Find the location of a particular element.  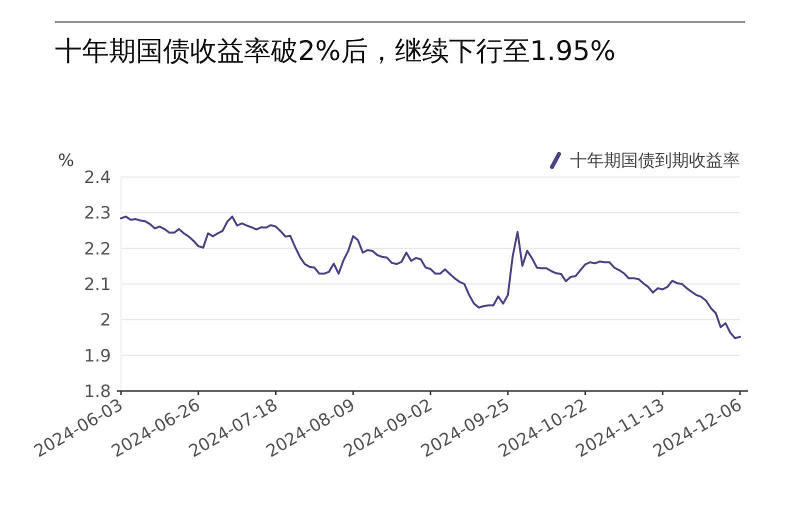

y-tick-label: 1.9 is located at coordinates (97, 356).